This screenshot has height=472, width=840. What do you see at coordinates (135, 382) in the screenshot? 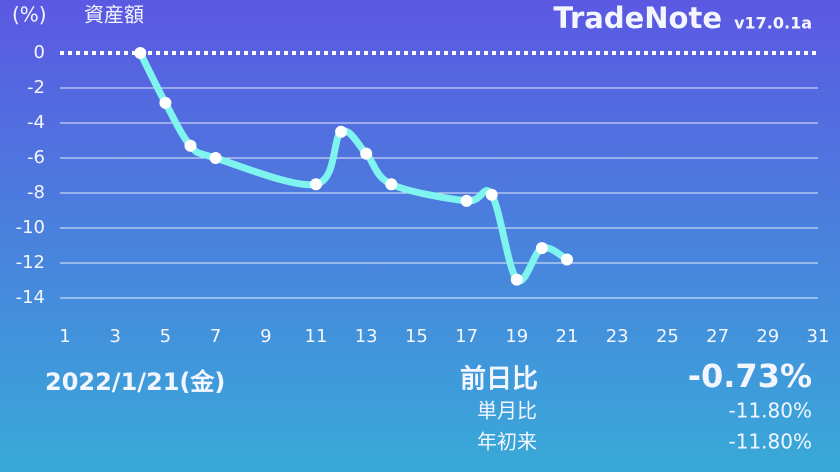
I see `date: 2022/1/21(金)` at bounding box center [135, 382].